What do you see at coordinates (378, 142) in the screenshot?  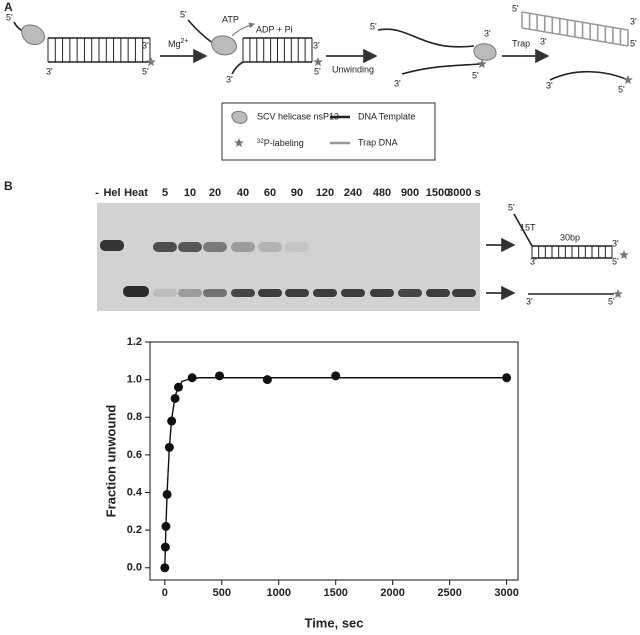 I see `legend-text: Trap DNA` at bounding box center [378, 142].